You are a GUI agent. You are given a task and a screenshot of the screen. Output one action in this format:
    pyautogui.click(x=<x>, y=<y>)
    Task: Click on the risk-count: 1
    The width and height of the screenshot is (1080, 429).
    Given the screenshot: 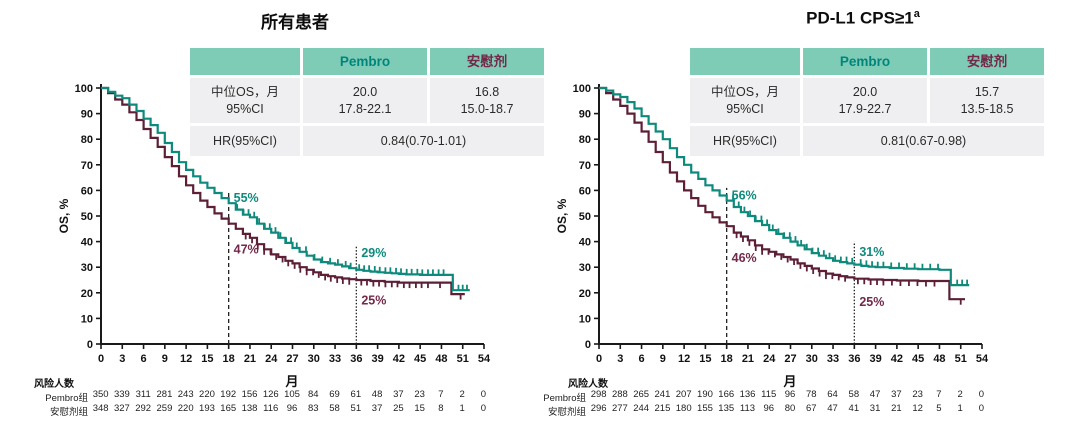 What is the action you would take?
    pyautogui.click(x=960, y=408)
    